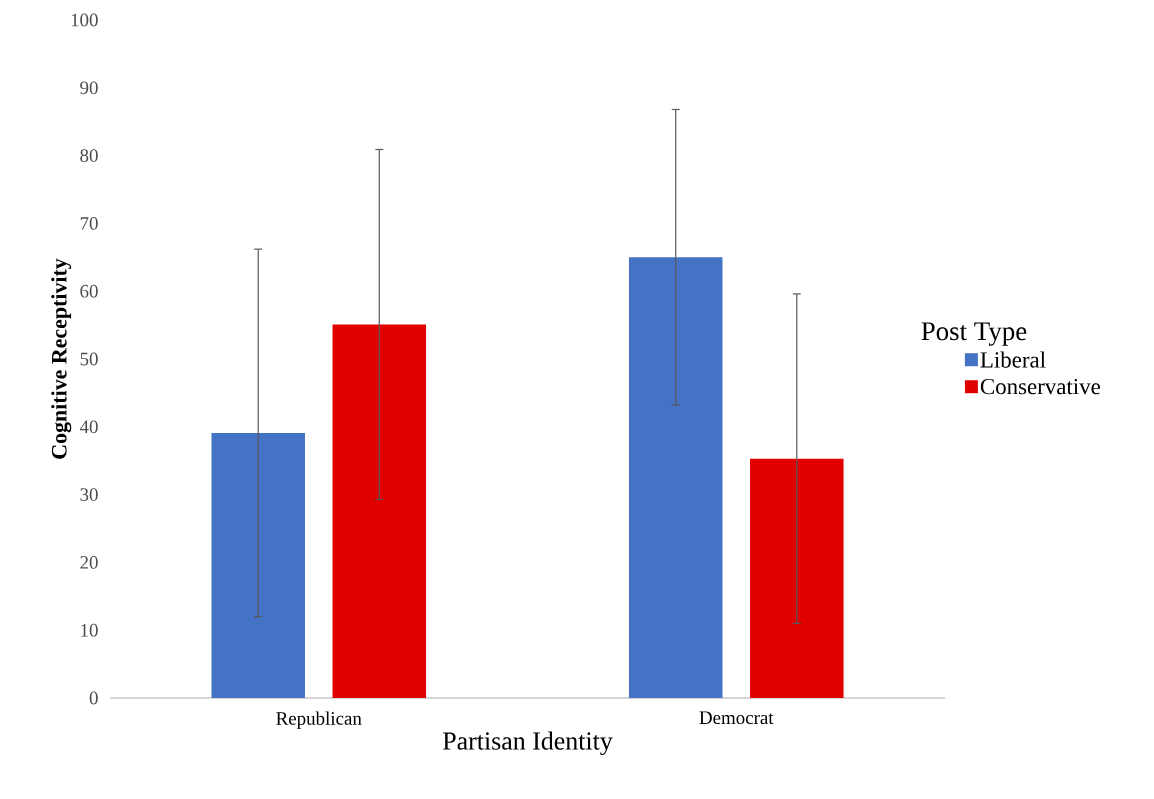 This screenshot has width=1154, height=799. Describe the element at coordinates (89, 494) in the screenshot. I see `y-tick-label: 30` at that location.